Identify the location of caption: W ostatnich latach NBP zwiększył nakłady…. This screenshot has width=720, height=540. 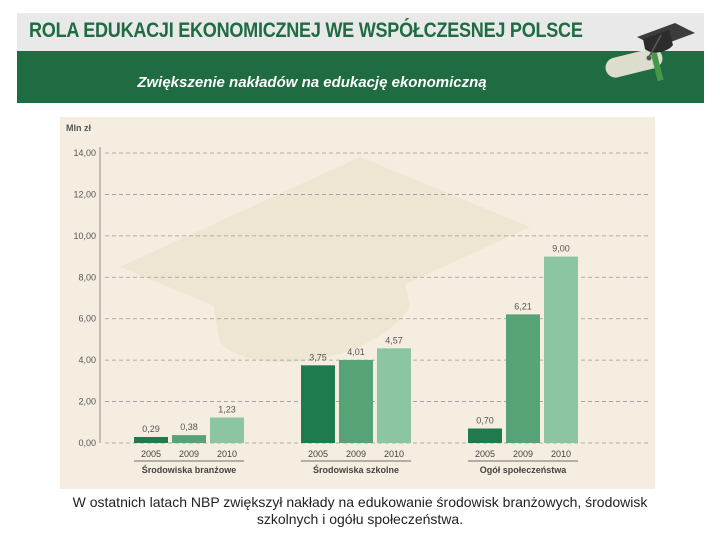
(360, 510).